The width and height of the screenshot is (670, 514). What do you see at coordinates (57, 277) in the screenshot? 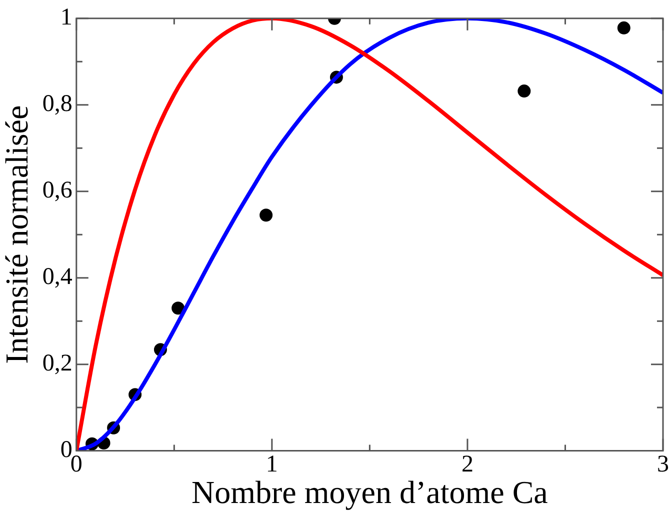
I see `y-tick-label: 0,4` at bounding box center [57, 277].